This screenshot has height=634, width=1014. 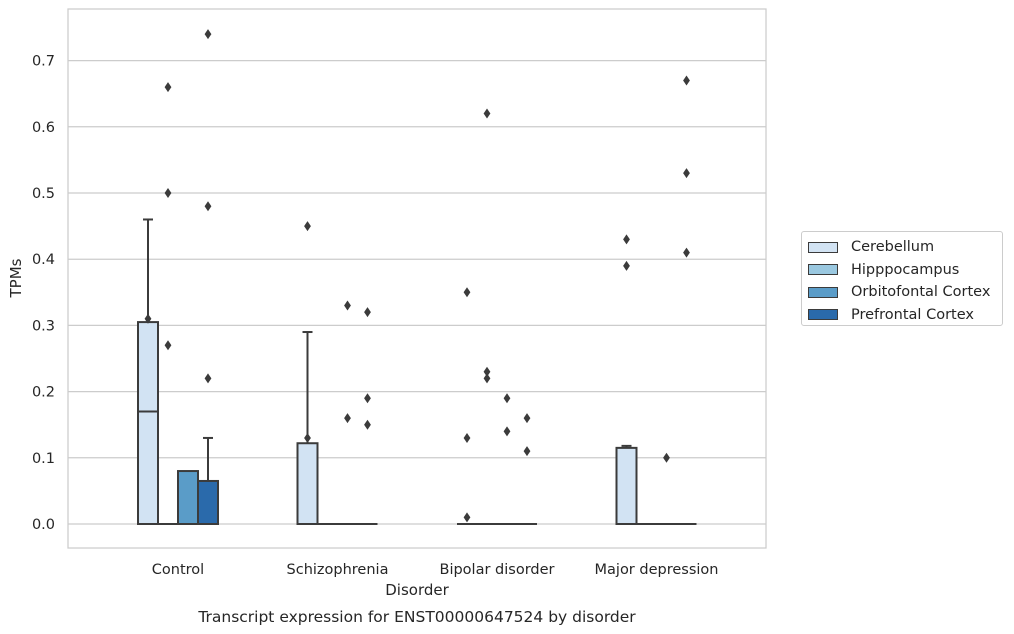 What do you see at coordinates (893, 247) in the screenshot?
I see `legend-label: Cerebellum` at bounding box center [893, 247].